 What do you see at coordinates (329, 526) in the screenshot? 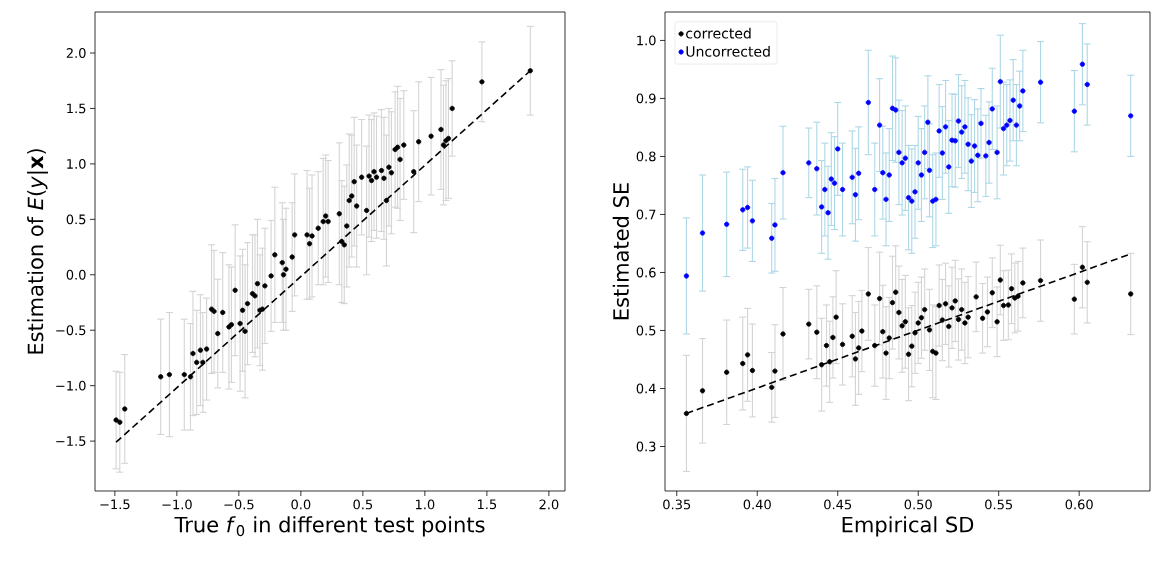
I see `x-axis-title: True f$_{0}$ in different test points` at bounding box center [329, 526].